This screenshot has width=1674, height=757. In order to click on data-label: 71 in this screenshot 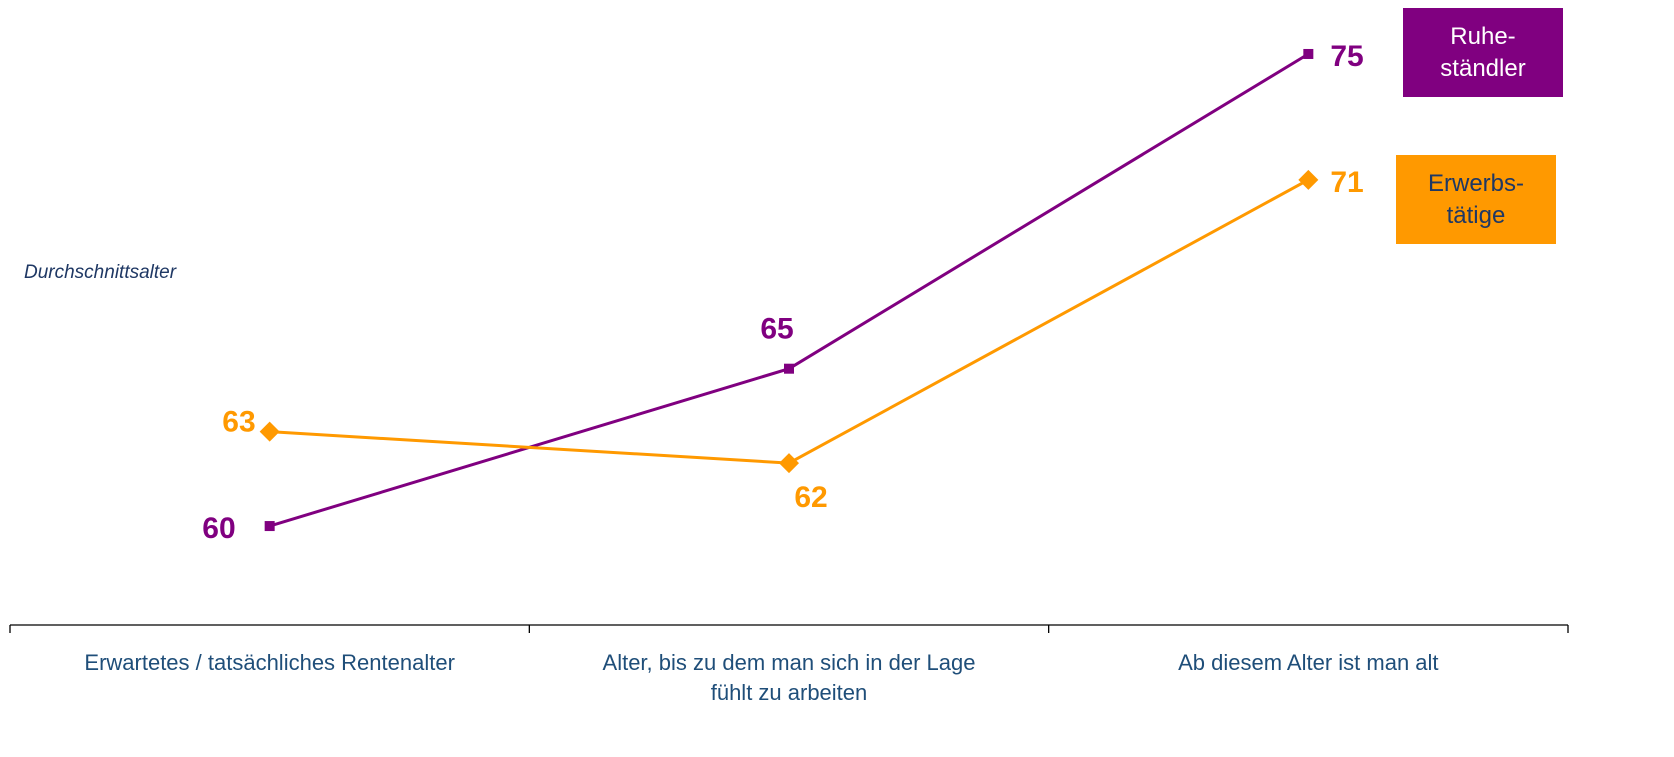, I will do `click(1346, 182)`.